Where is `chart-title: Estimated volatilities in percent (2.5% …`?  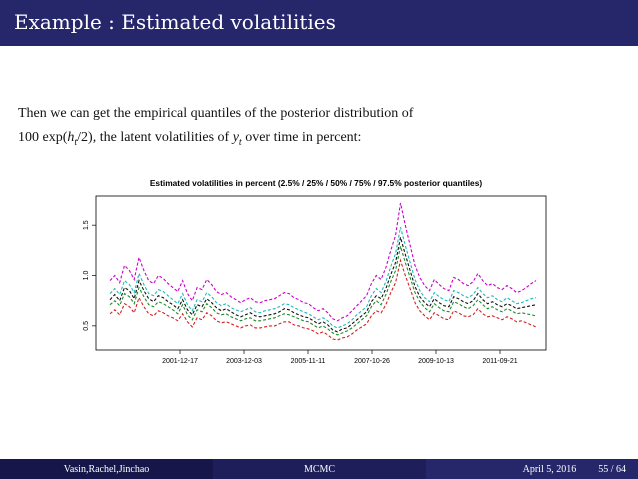 chart-title: Estimated volatilities in percent (2.5% … is located at coordinates (316, 183).